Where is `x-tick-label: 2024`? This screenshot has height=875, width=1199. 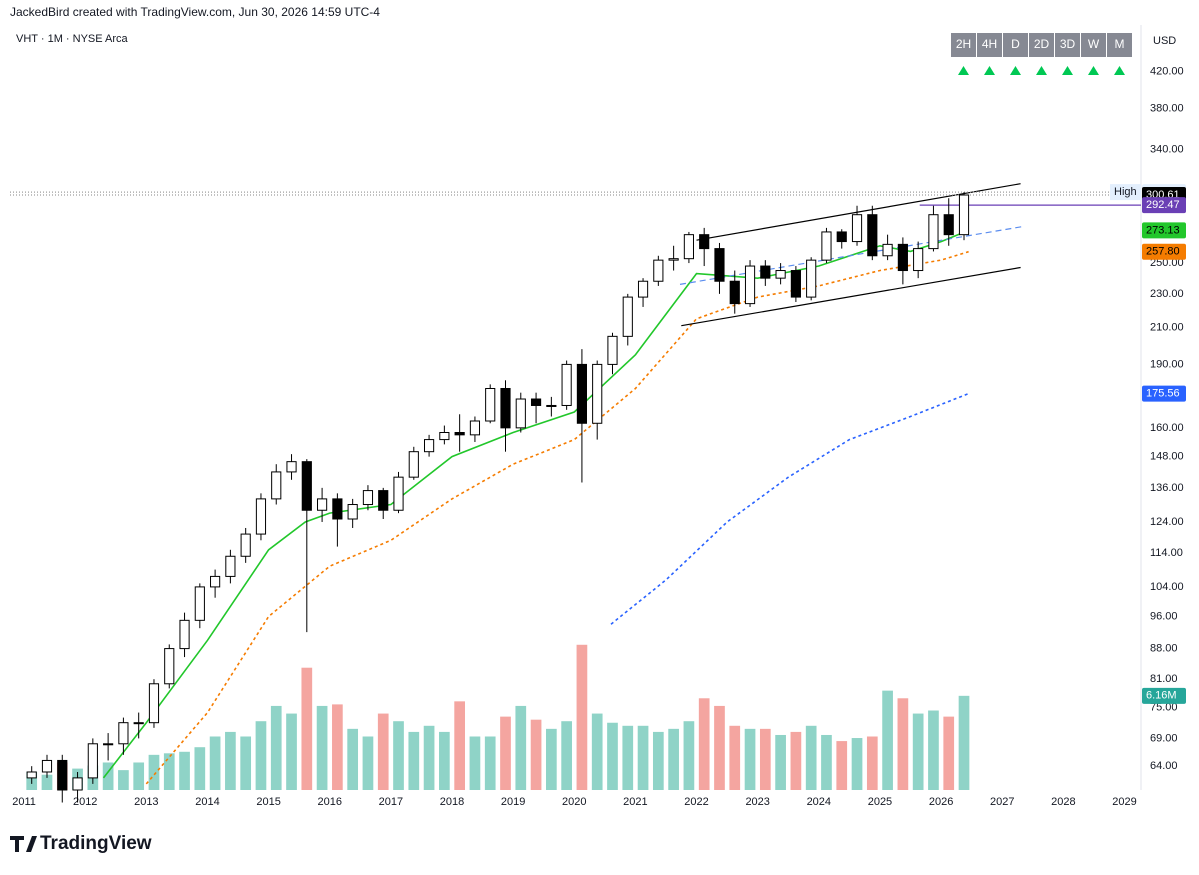 x-tick-label: 2024 is located at coordinates (819, 802).